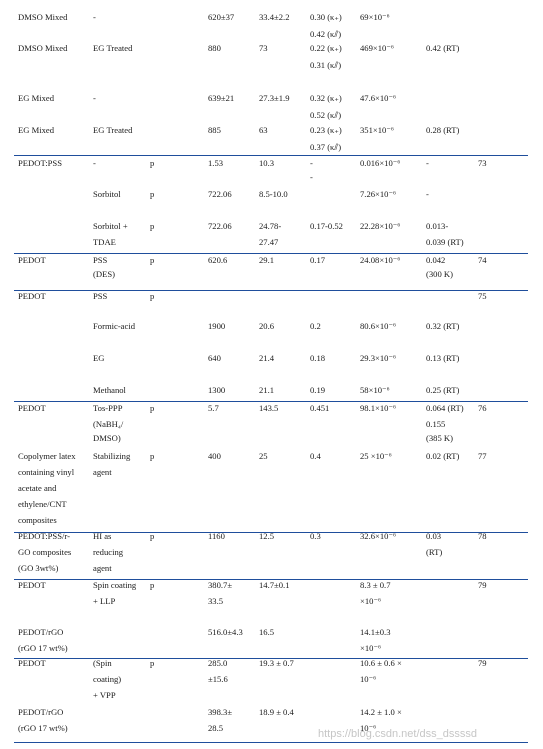 This screenshot has width=543, height=749. Describe the element at coordinates (94, 163) in the screenshot. I see `treatment-cell: -` at that location.